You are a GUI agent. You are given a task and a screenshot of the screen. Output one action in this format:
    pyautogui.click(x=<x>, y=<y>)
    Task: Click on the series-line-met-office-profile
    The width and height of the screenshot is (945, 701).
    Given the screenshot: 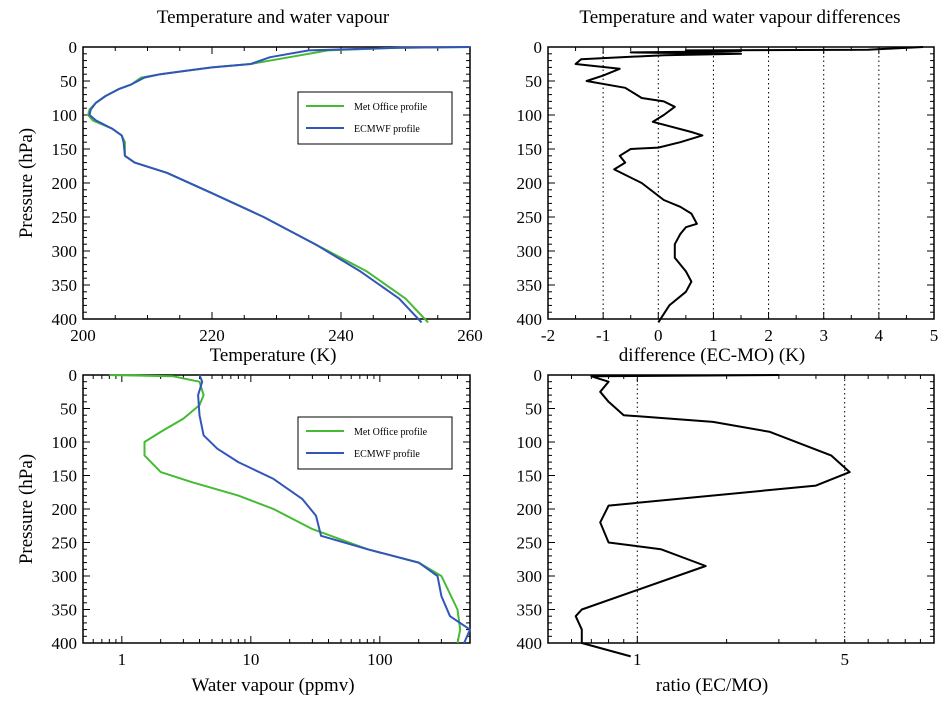 What is the action you would take?
    pyautogui.click(x=285, y=509)
    